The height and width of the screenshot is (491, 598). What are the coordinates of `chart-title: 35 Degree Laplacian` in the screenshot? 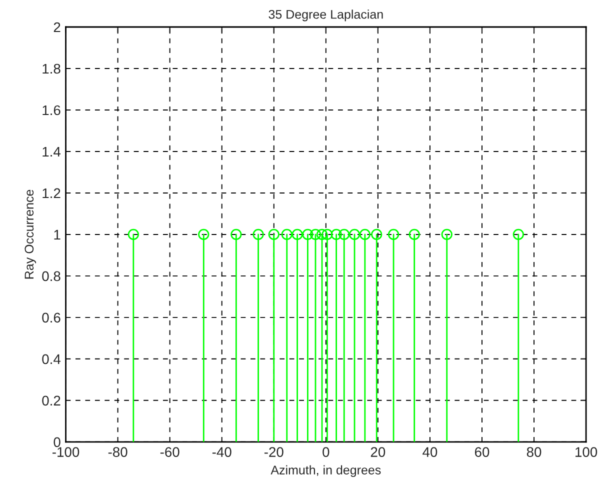 It's located at (325, 16).